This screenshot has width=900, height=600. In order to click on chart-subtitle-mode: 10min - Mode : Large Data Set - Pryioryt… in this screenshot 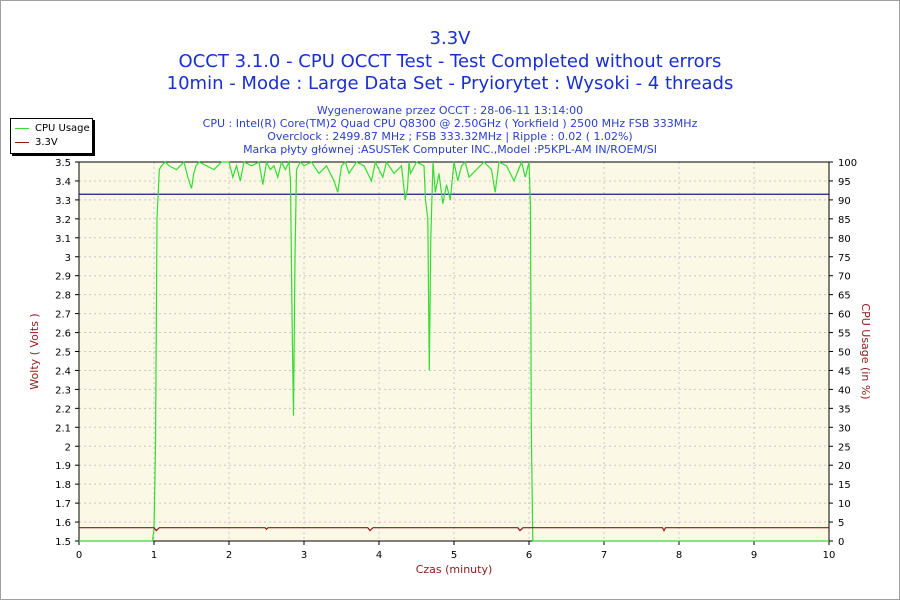, I will do `click(450, 83)`.